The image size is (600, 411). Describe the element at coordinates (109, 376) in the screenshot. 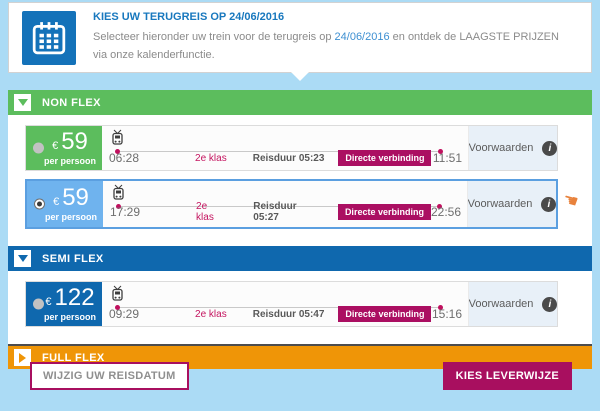

I see `change-travel-date-button: WIJZIG UW REISDATUM` at that location.